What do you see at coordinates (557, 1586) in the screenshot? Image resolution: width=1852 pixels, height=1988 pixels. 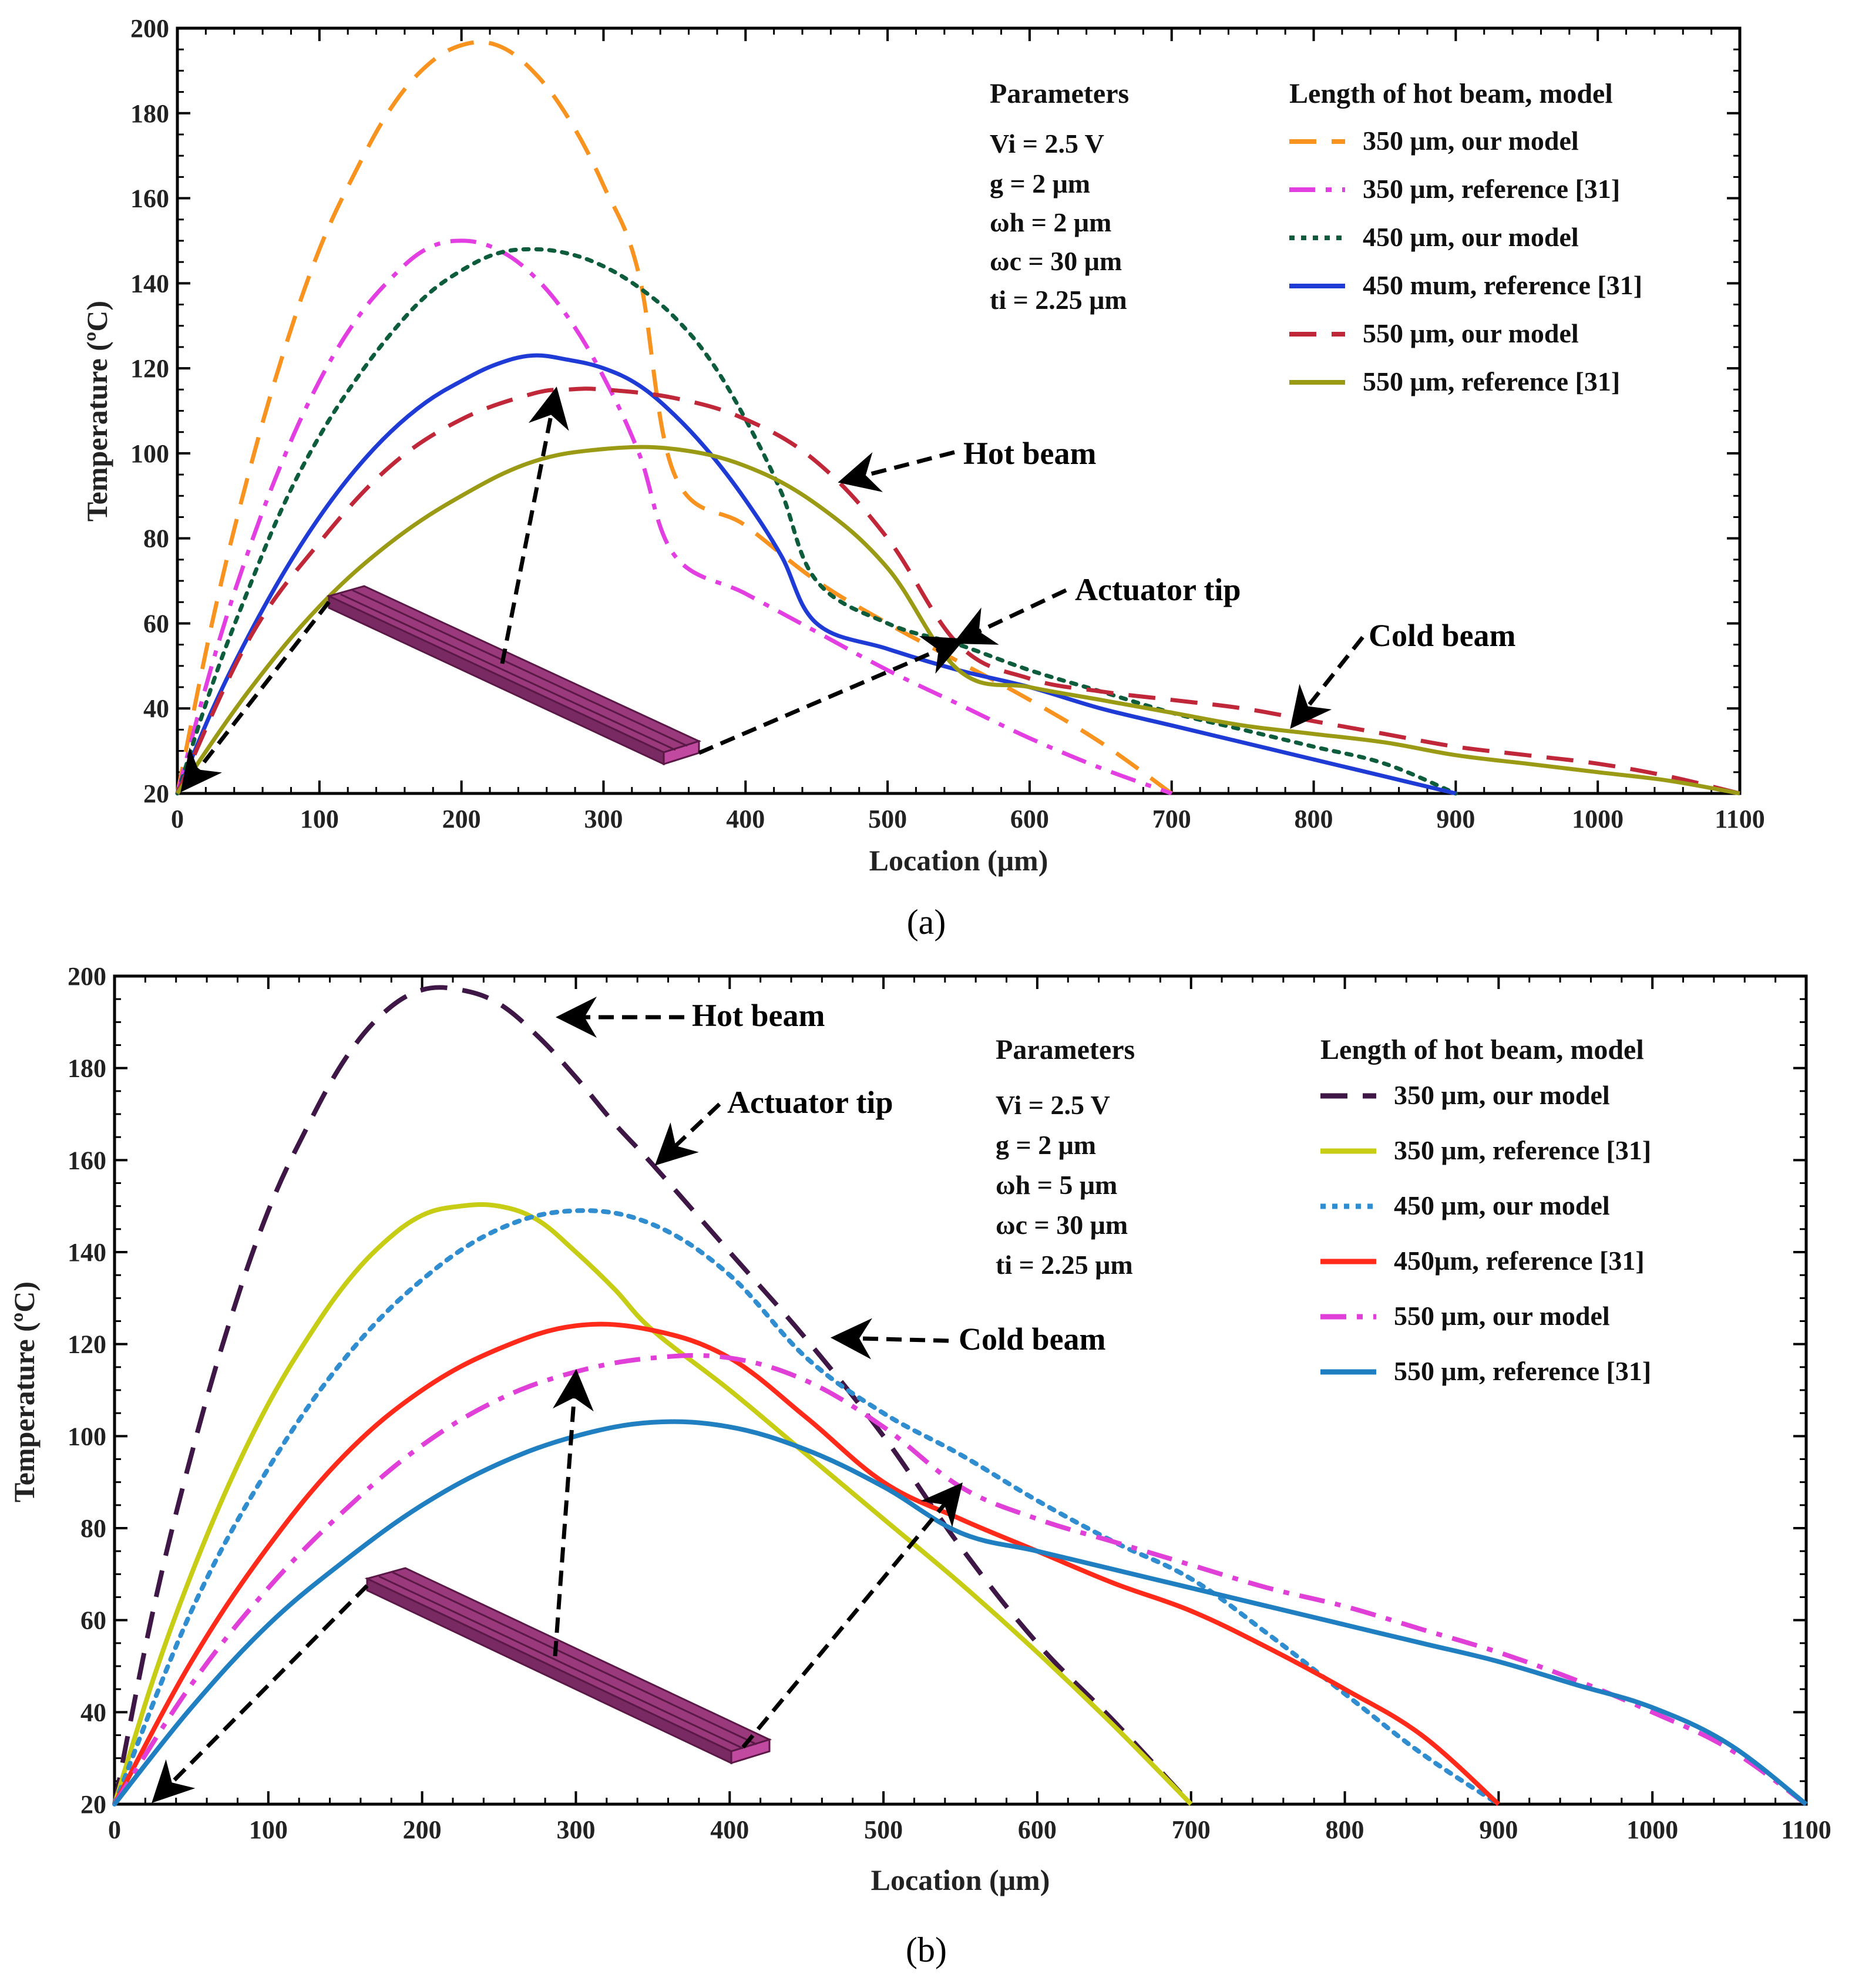 I see `panel-b-actuator-illustration` at bounding box center [557, 1586].